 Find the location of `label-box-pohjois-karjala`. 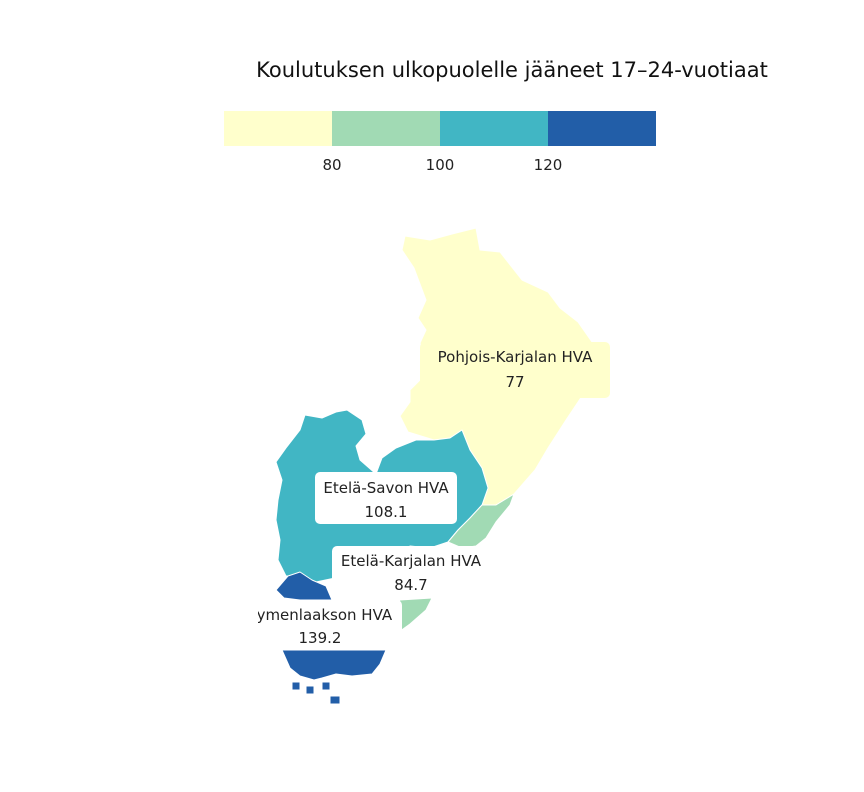

label-box-pohjois-karjala is located at coordinates (515, 370).